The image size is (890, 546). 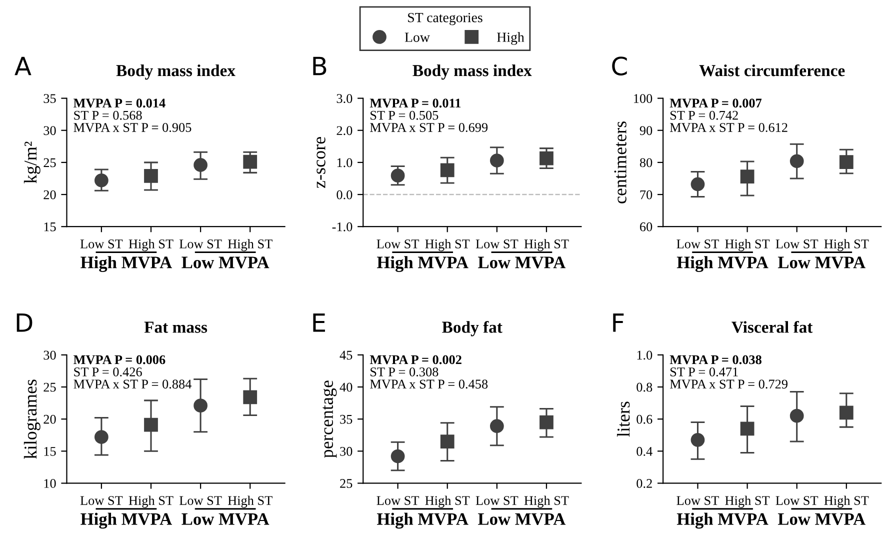 What do you see at coordinates (445, 19) in the screenshot?
I see `legend-title: ST categories` at bounding box center [445, 19].